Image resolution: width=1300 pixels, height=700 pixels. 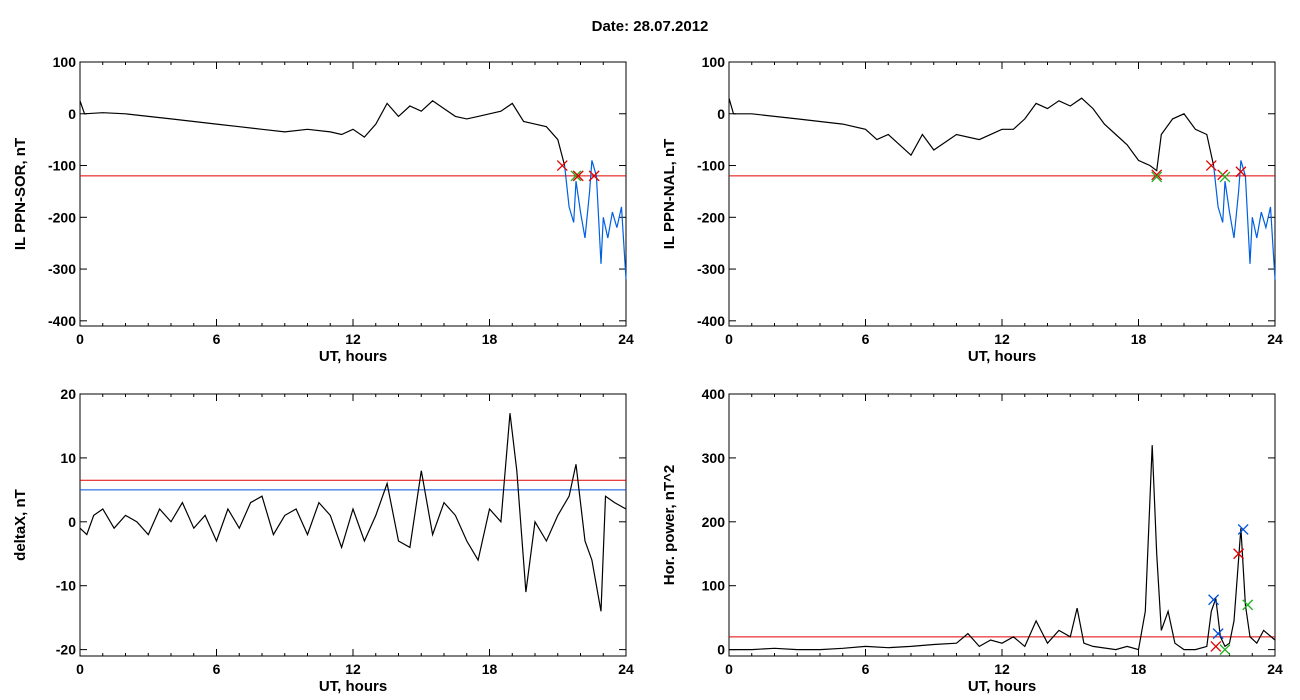 What do you see at coordinates (20, 194) in the screenshot?
I see `y-axis-label: IL PPN-SOR, nT` at bounding box center [20, 194].